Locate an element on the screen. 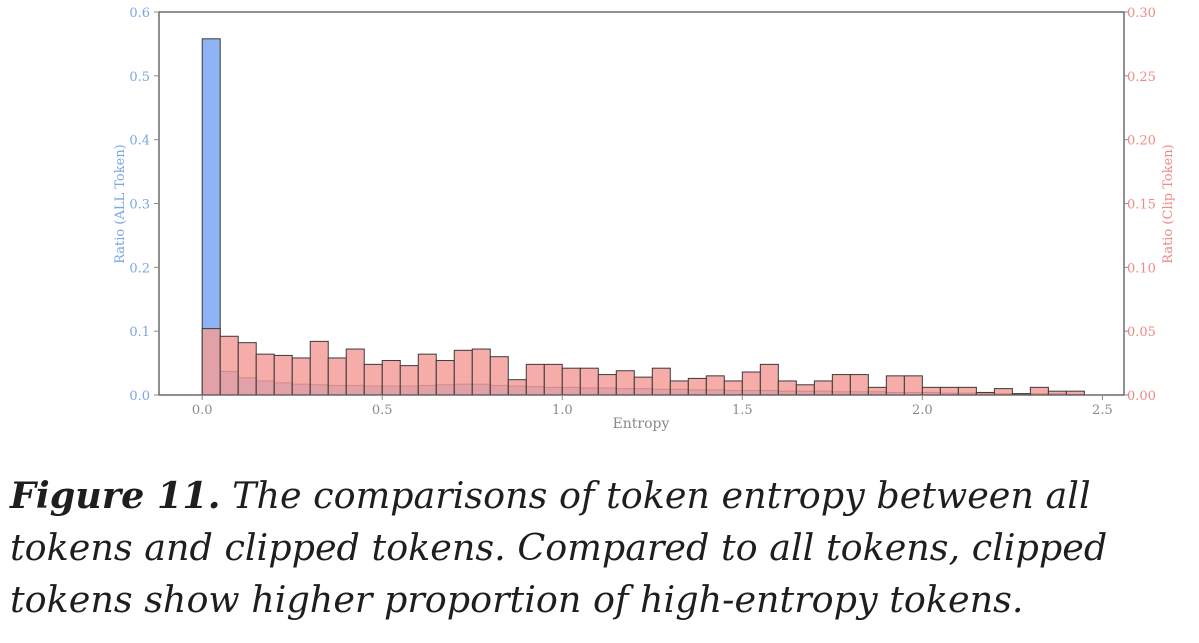  right-y-axis-label: Ratio (Clip Token) is located at coordinates (1168, 203).